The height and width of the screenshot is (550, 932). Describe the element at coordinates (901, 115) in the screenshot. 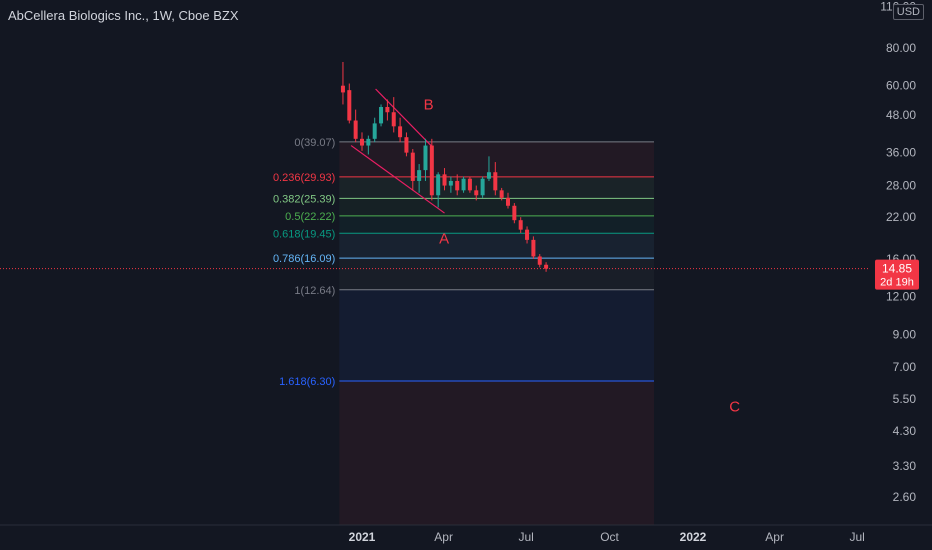

I see `y-tick-label: 48.00` at that location.